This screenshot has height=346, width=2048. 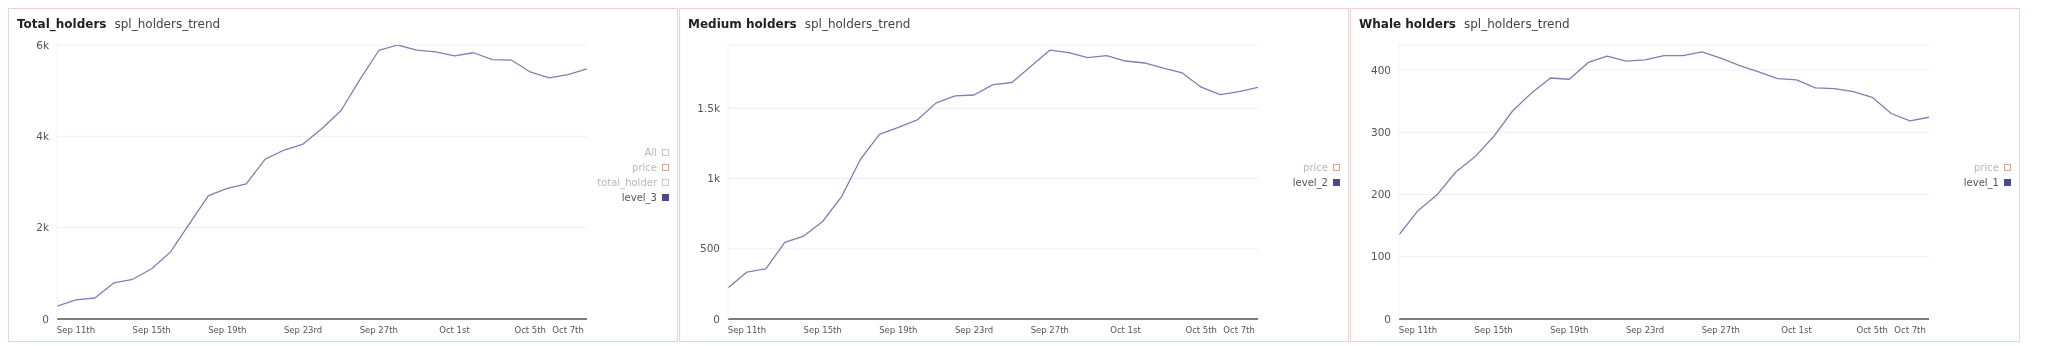 I want to click on text: level_3, so click(x=639, y=197).